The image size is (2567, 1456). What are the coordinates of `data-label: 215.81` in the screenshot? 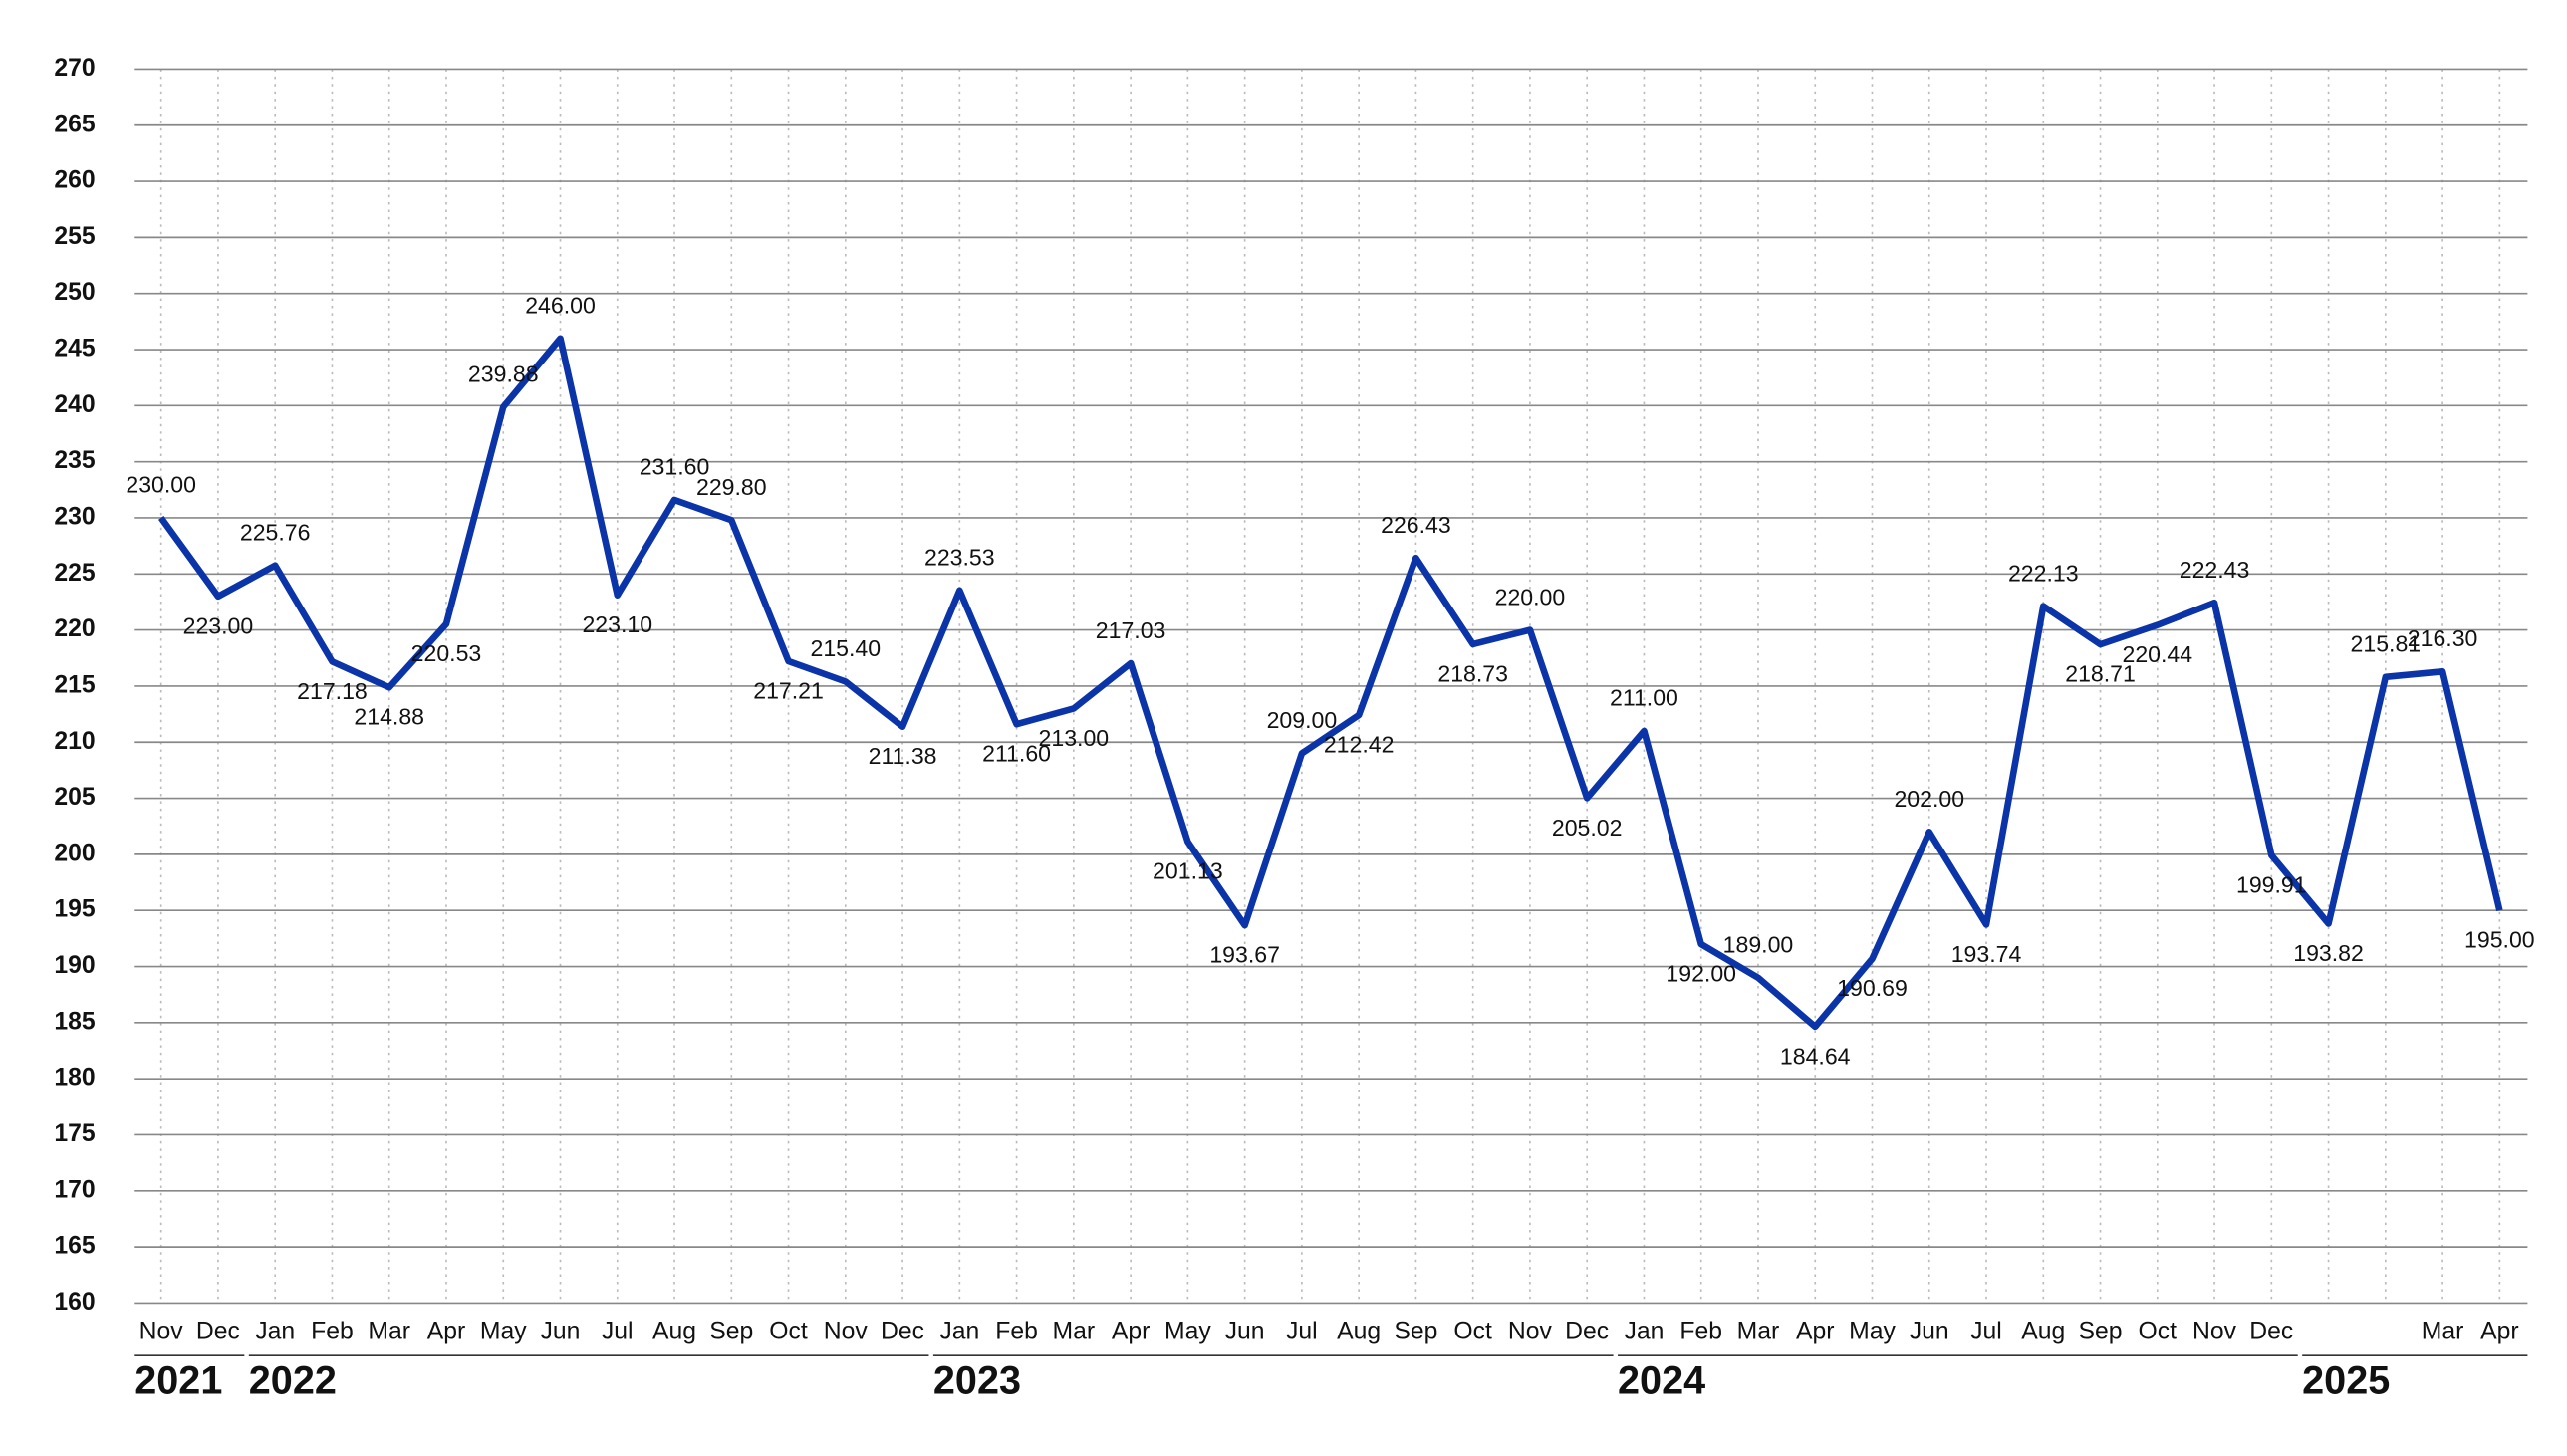 It's located at (2386, 644).